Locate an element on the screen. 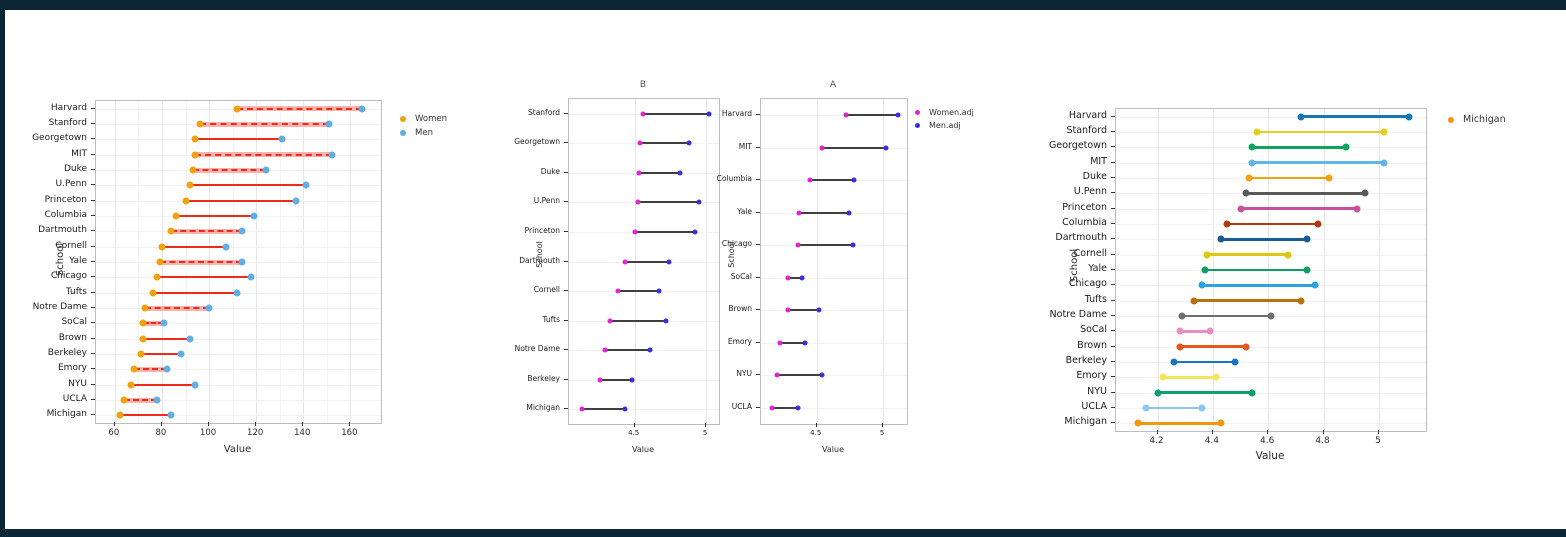 Image resolution: width=1566 pixels, height=537 pixels. category-label: Tufts is located at coordinates (76, 291).